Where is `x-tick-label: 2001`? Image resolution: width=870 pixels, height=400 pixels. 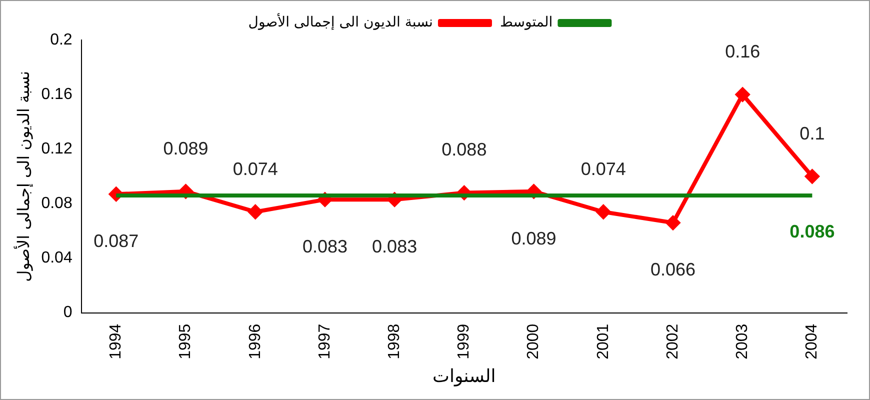
x-tick-label: 2001 is located at coordinates (603, 342).